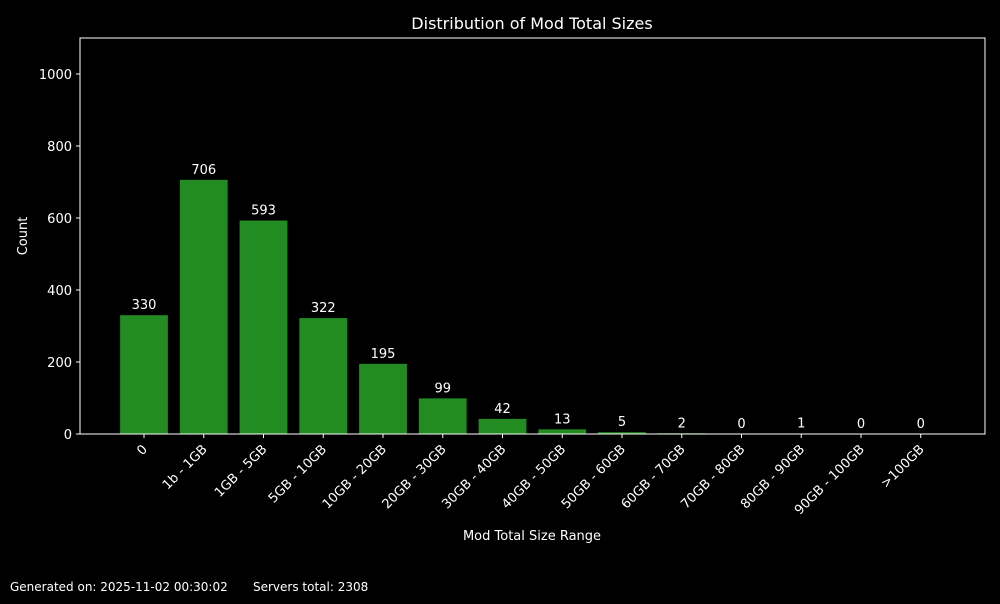 This screenshot has width=1000, height=604. Describe the element at coordinates (532, 536) in the screenshot. I see `x-axis-label: Mod Total Size Range` at that location.